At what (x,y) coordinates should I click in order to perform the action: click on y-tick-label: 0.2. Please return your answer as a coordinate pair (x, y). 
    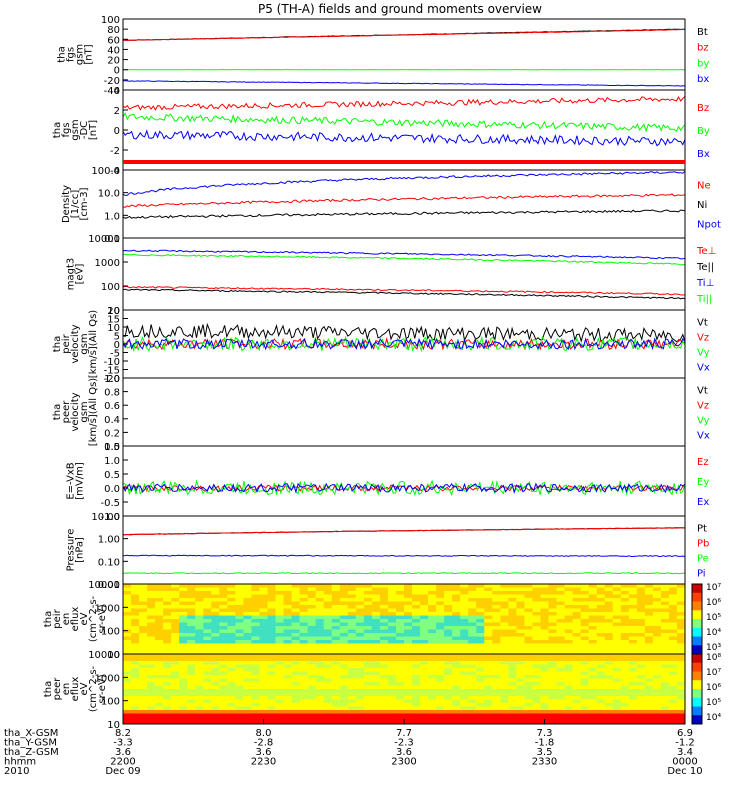
    Looking at the image, I should click on (112, 433).